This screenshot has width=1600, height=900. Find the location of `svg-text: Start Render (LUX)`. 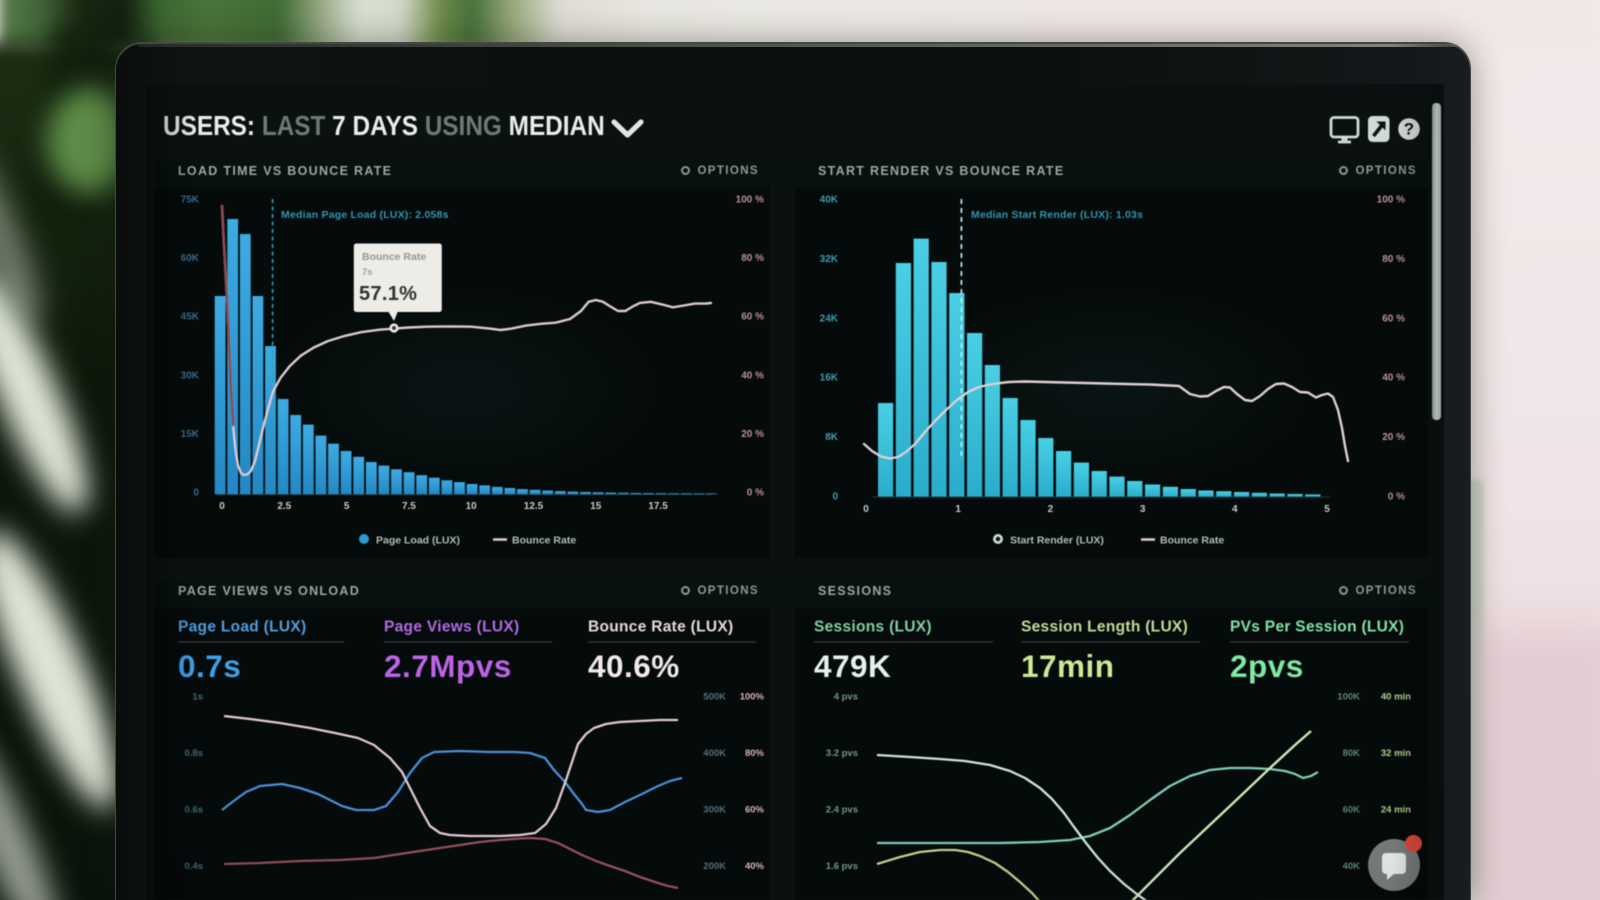

svg-text: Start Render (LUX) is located at coordinates (1057, 541).